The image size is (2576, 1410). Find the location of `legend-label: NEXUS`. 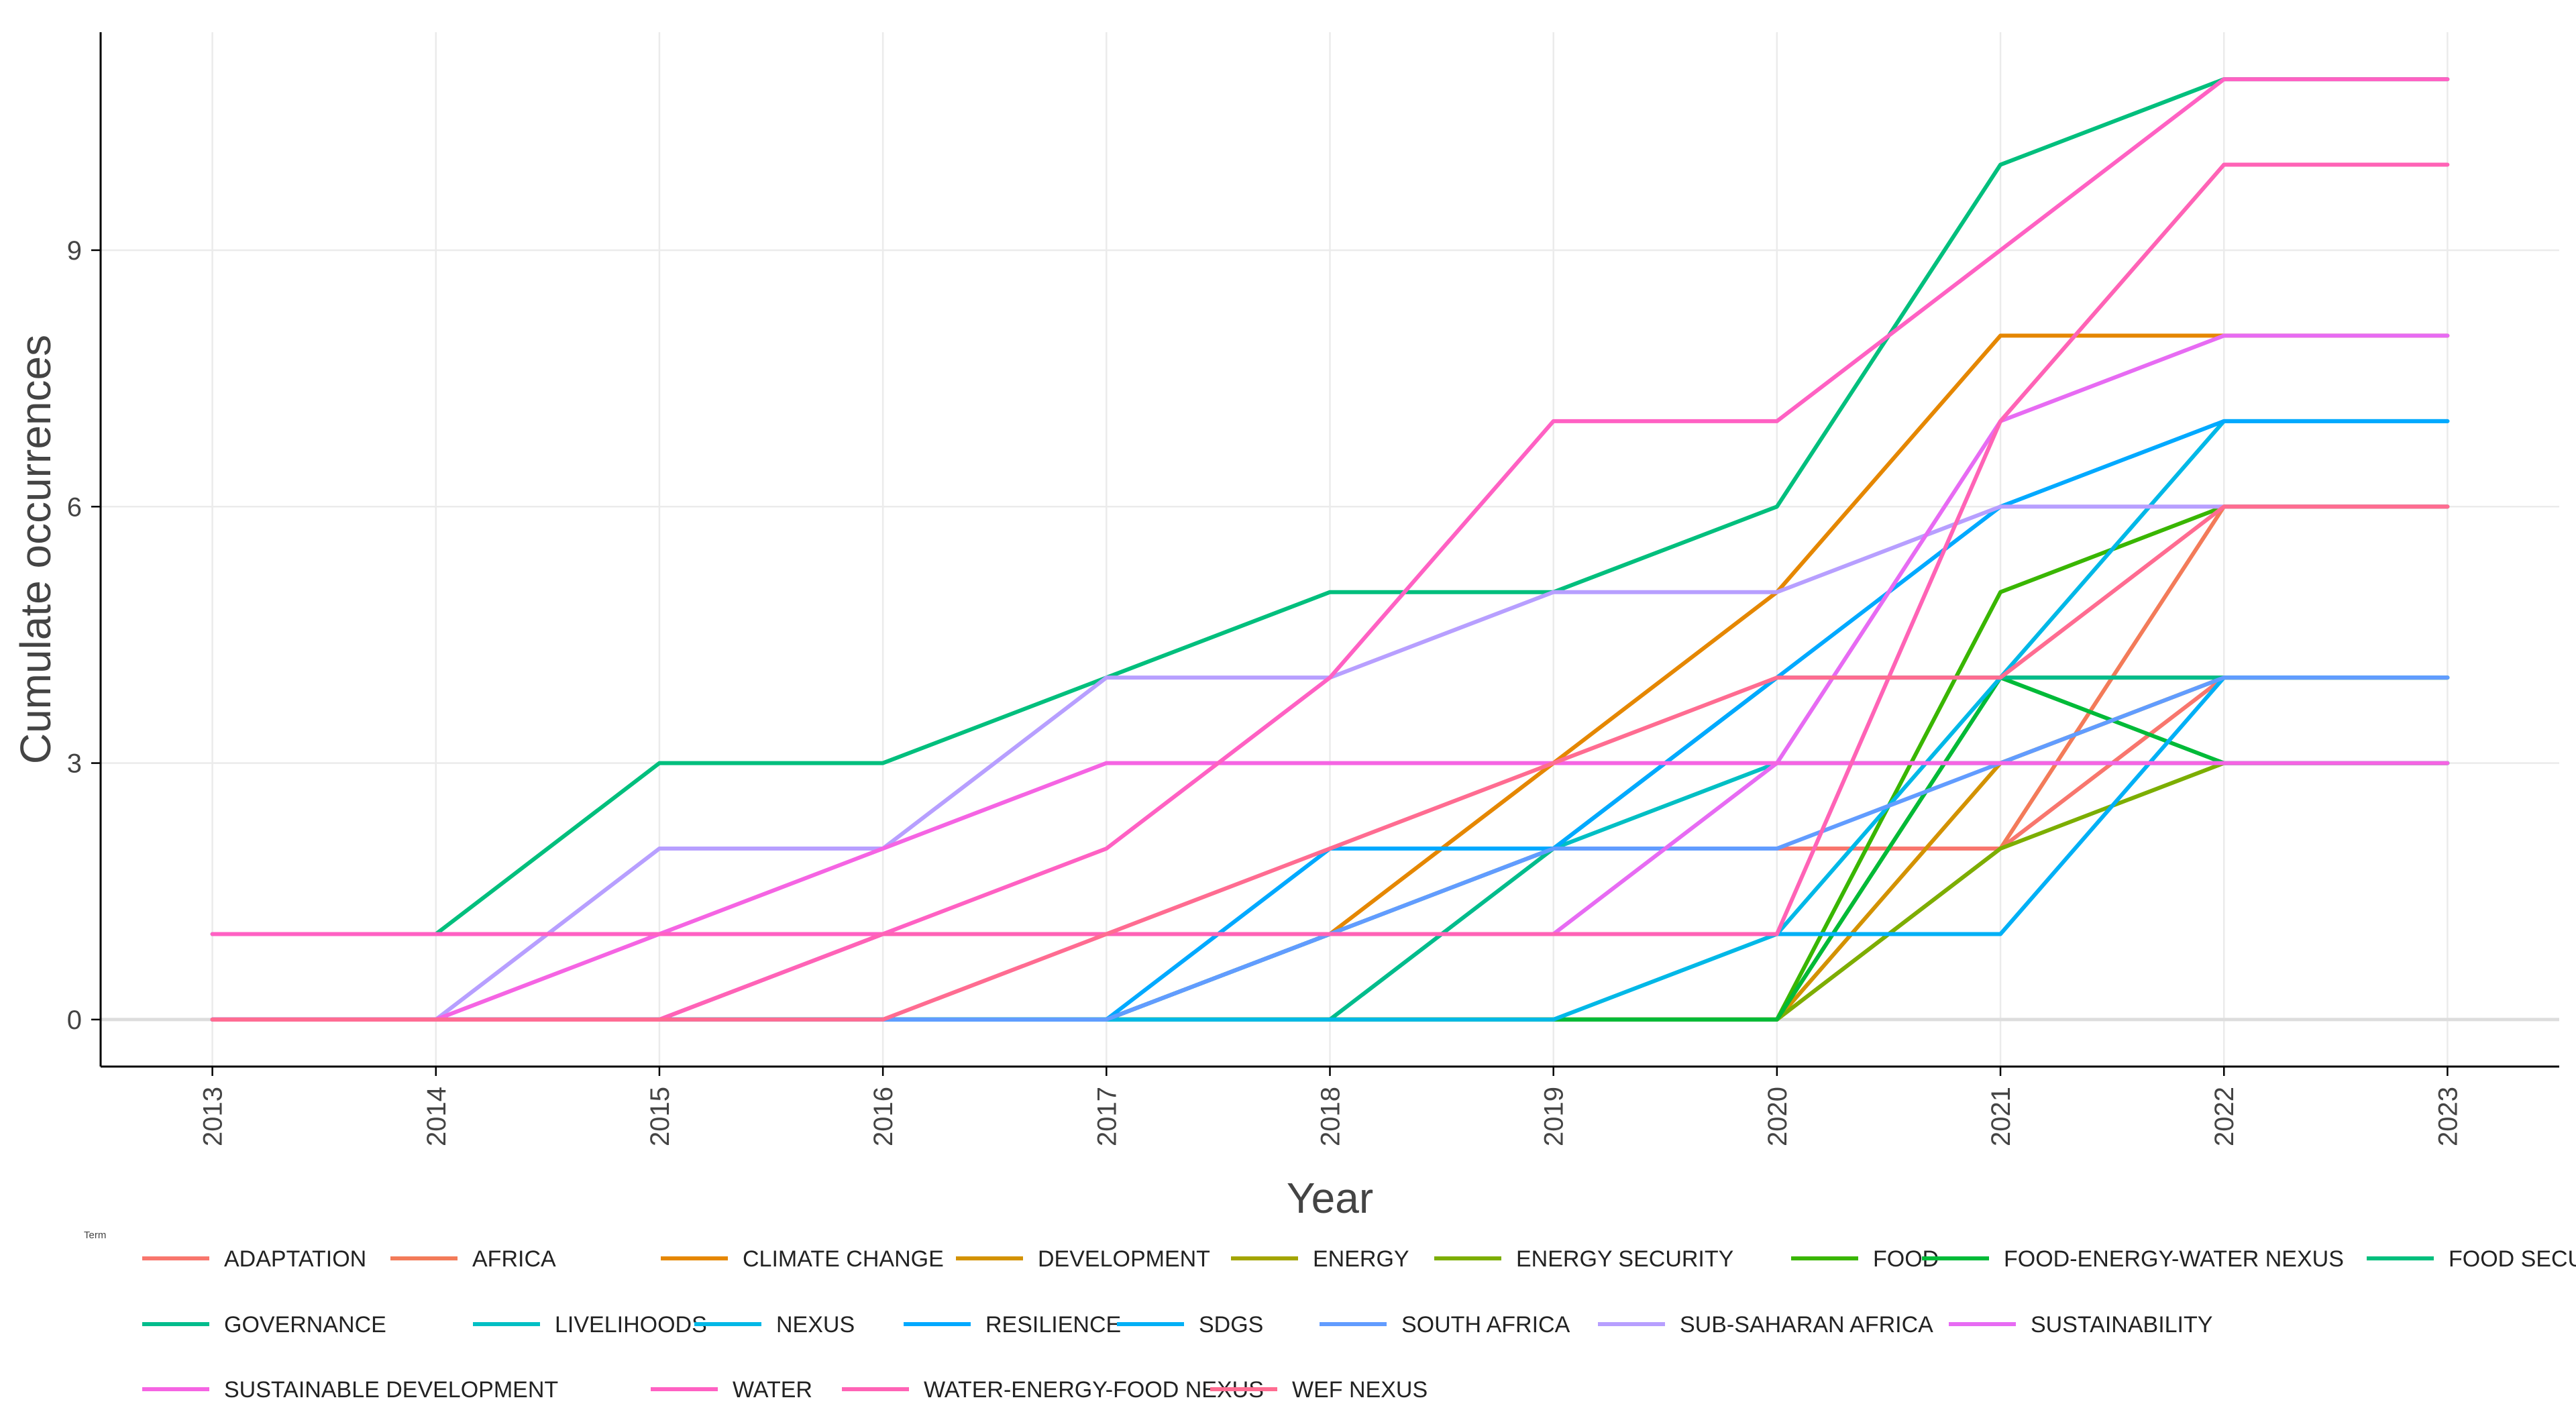

legend-label: NEXUS is located at coordinates (815, 1325).